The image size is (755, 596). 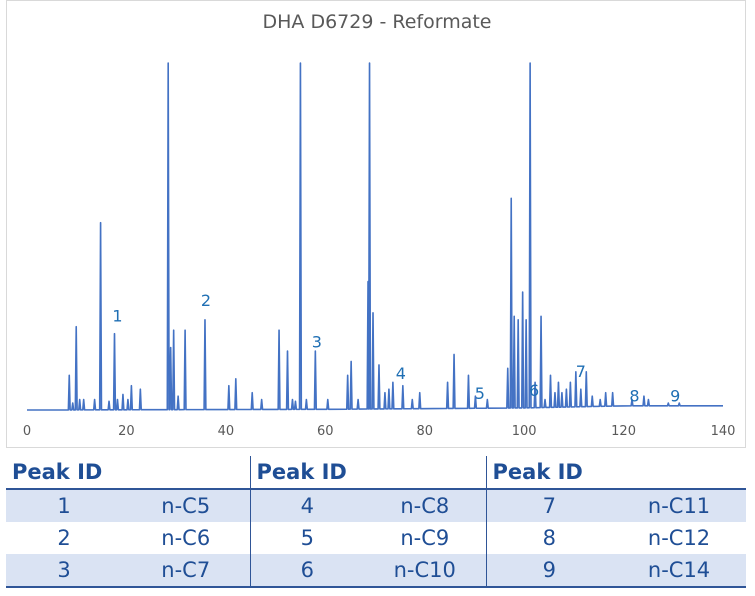 What do you see at coordinates (317, 342) in the screenshot?
I see `peak-annotation: 3` at bounding box center [317, 342].